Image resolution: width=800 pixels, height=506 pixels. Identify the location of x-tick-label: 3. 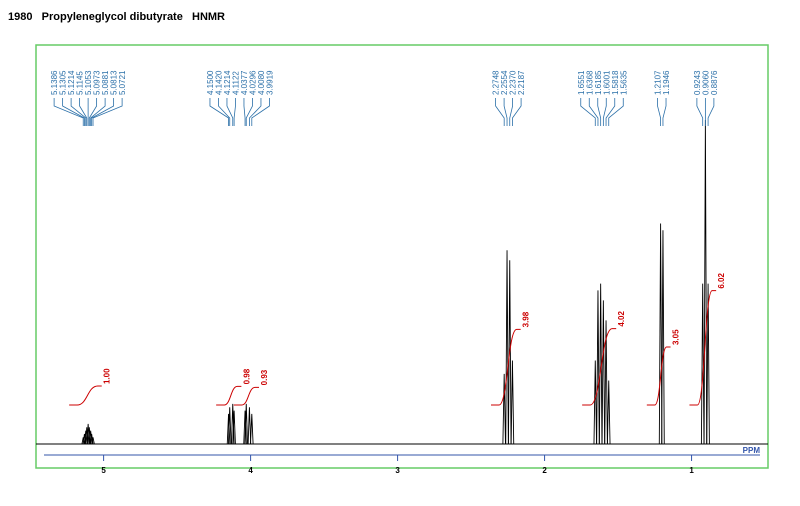
(397, 470).